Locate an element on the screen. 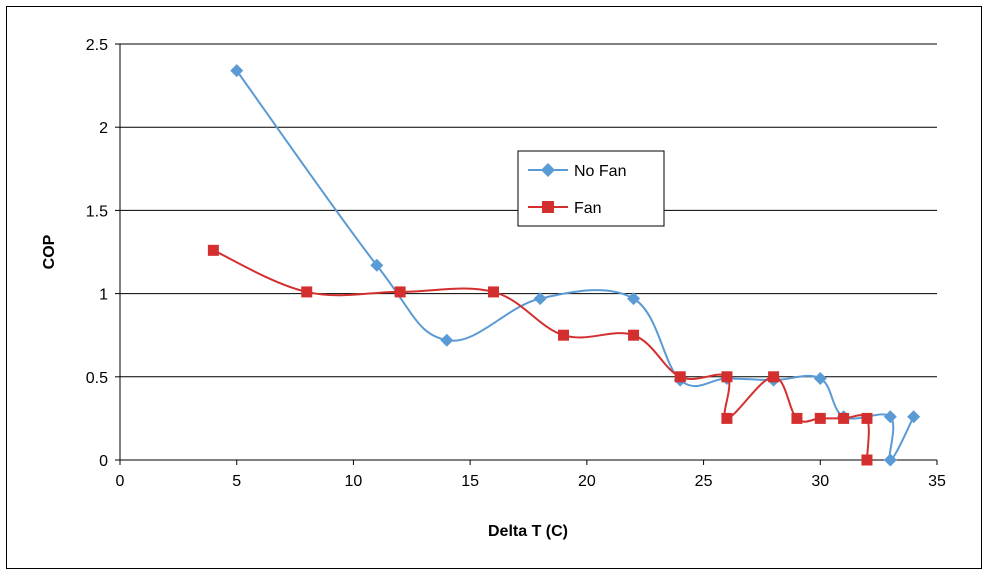  x-tick-label: 5 is located at coordinates (236, 481).